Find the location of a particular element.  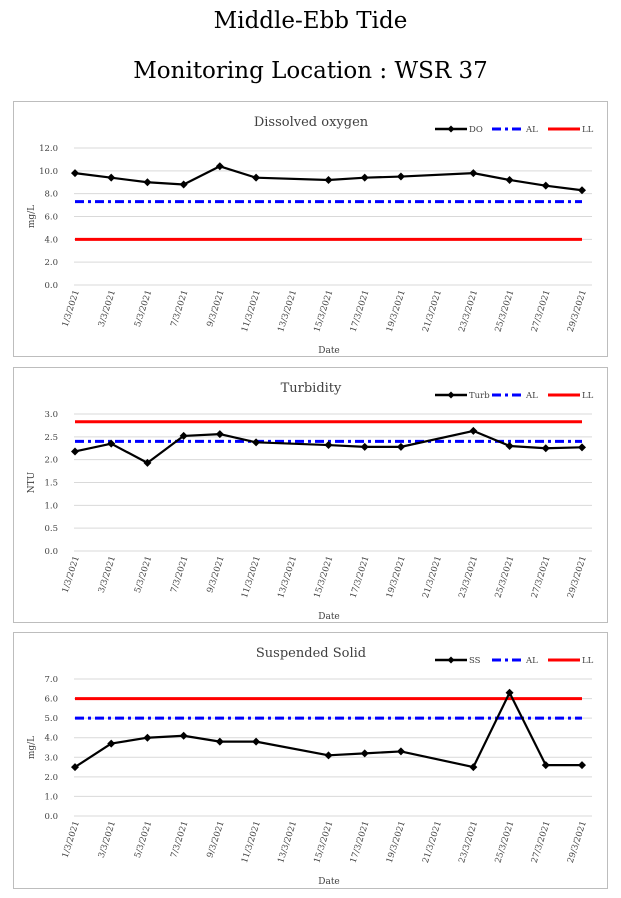

legend-marker-ss is located at coordinates (451, 660).